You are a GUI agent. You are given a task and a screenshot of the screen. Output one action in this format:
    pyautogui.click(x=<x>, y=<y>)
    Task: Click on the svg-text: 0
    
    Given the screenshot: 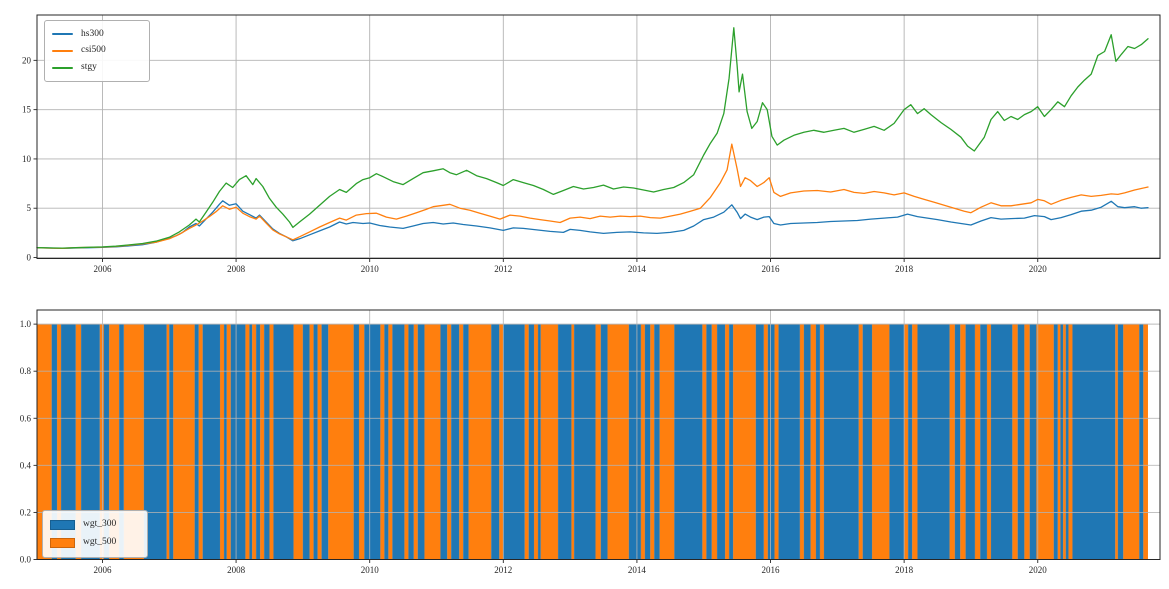 What is the action you would take?
    pyautogui.click(x=29, y=258)
    